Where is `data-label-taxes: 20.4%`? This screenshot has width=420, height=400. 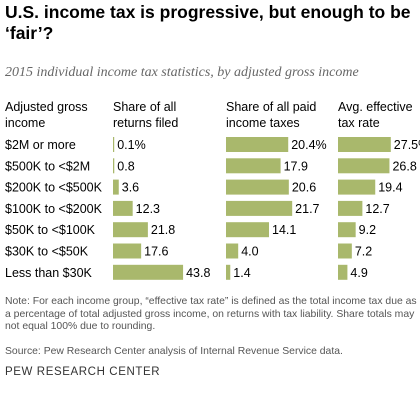
data-label-taxes: 20.4% is located at coordinates (308, 145).